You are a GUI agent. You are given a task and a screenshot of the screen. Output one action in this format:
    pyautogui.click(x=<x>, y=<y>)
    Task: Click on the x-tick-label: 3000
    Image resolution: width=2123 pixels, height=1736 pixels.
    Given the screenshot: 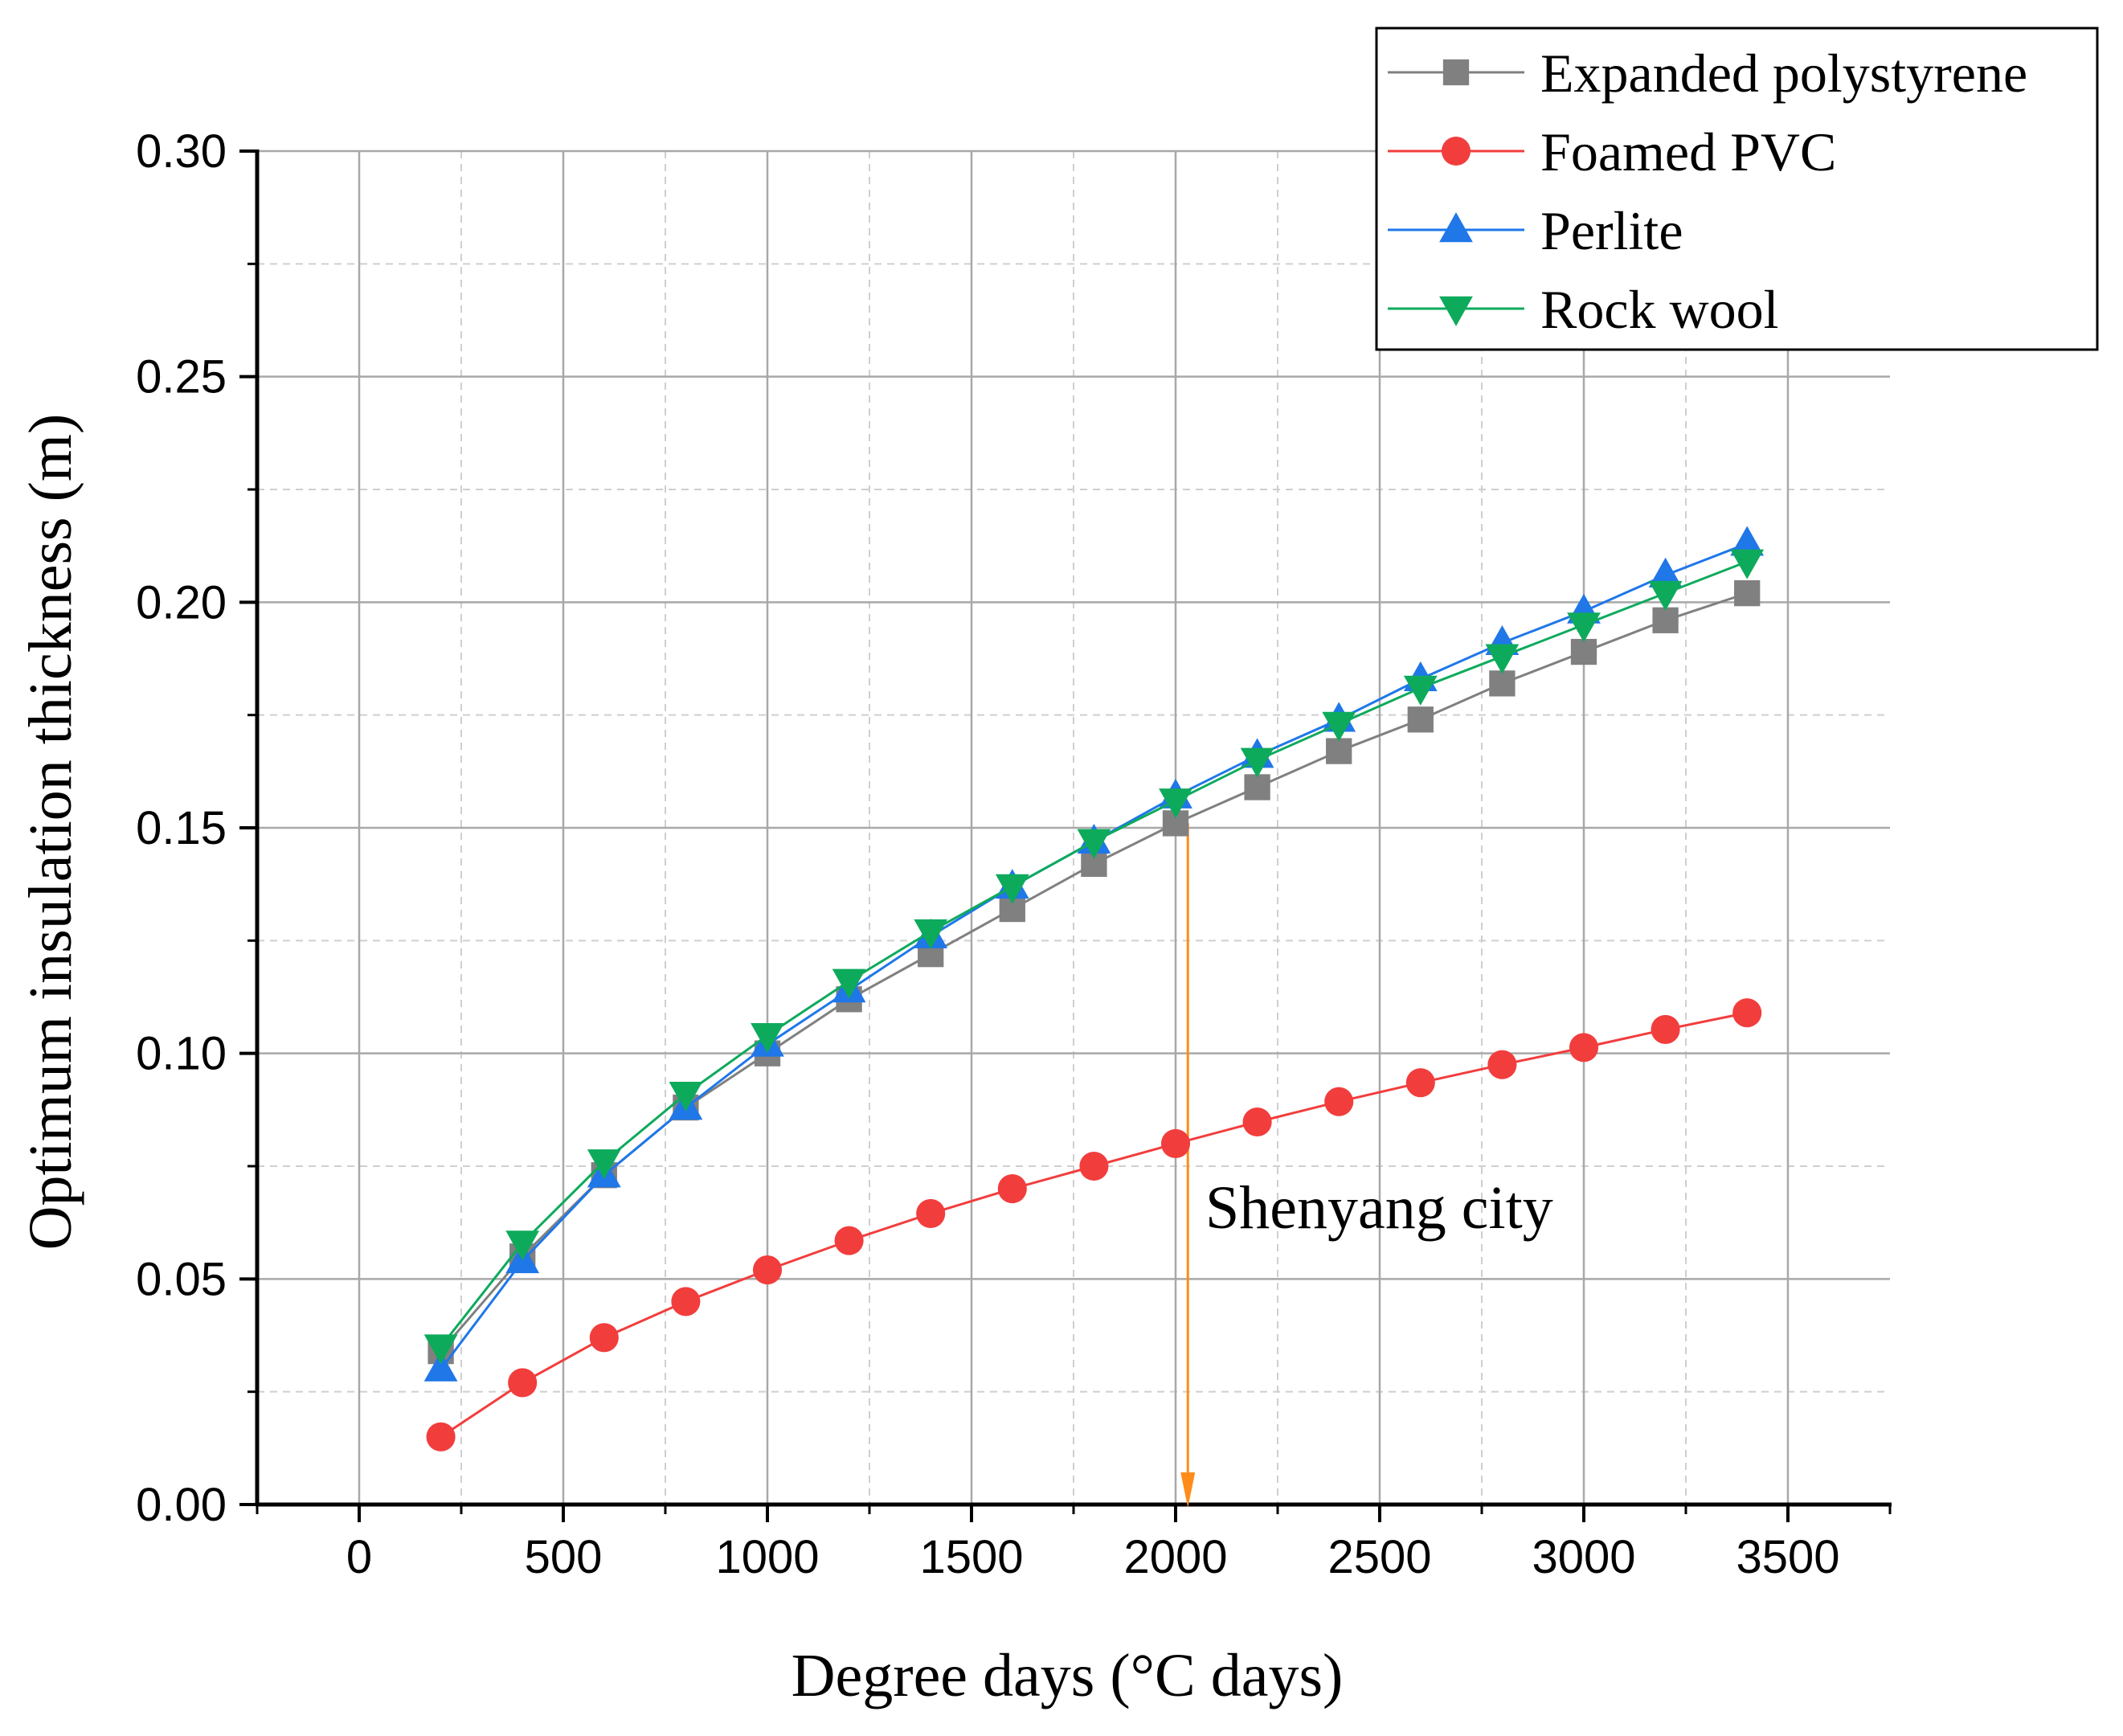 What is the action you would take?
    pyautogui.click(x=1583, y=1557)
    